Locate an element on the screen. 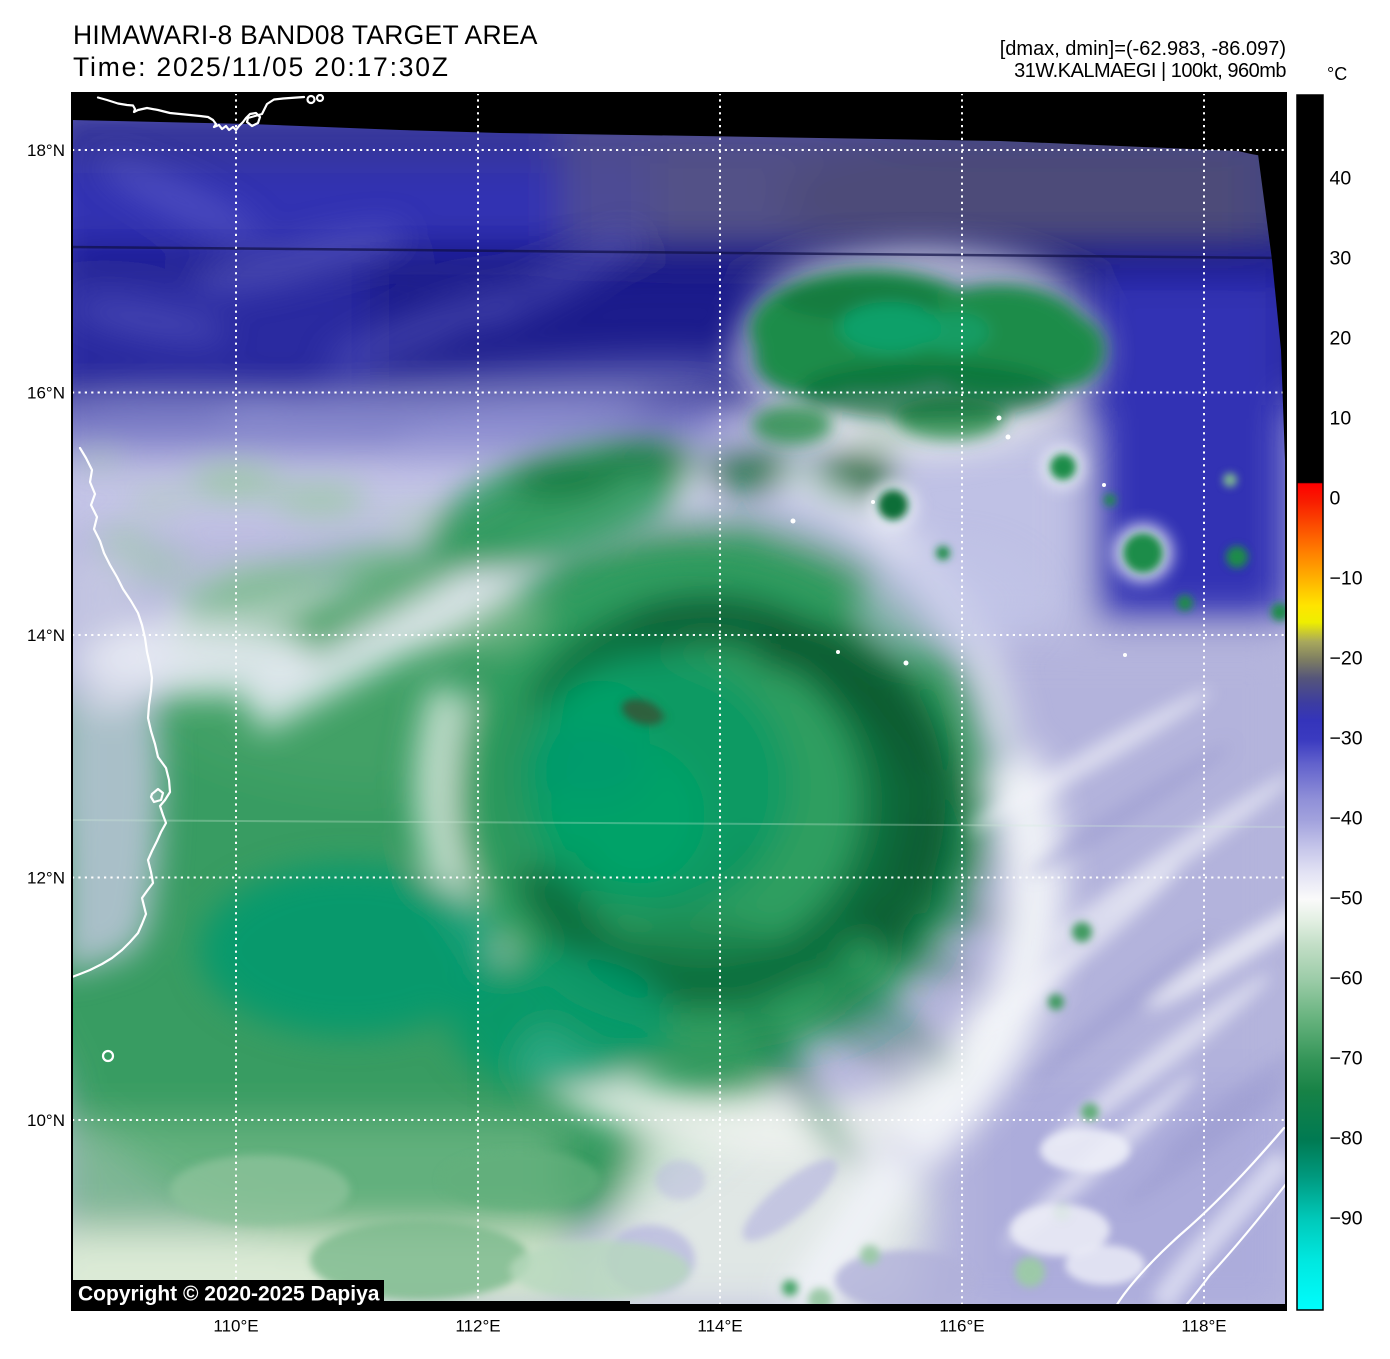  svg-text: 30 is located at coordinates (1341, 259).